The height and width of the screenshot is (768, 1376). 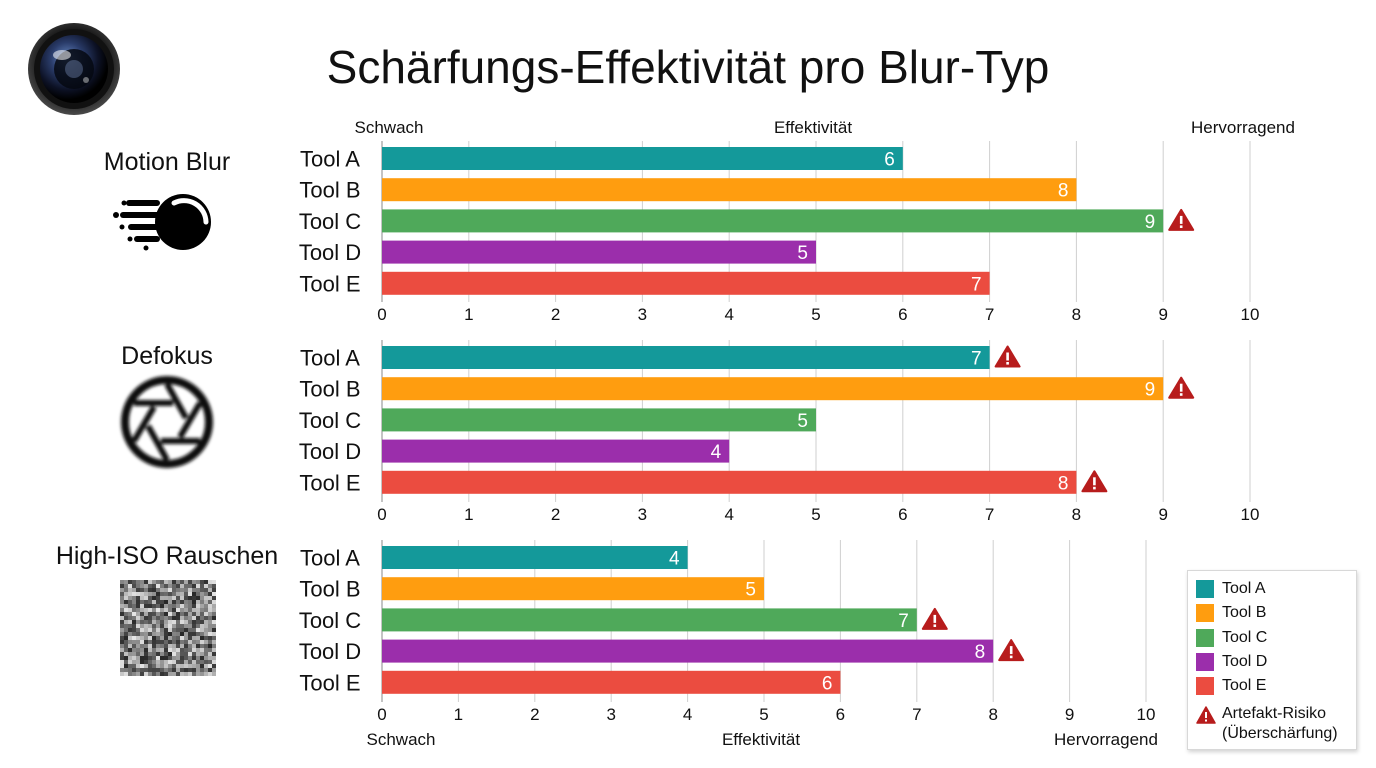 I want to click on legend-label: Tool A, so click(x=1244, y=589).